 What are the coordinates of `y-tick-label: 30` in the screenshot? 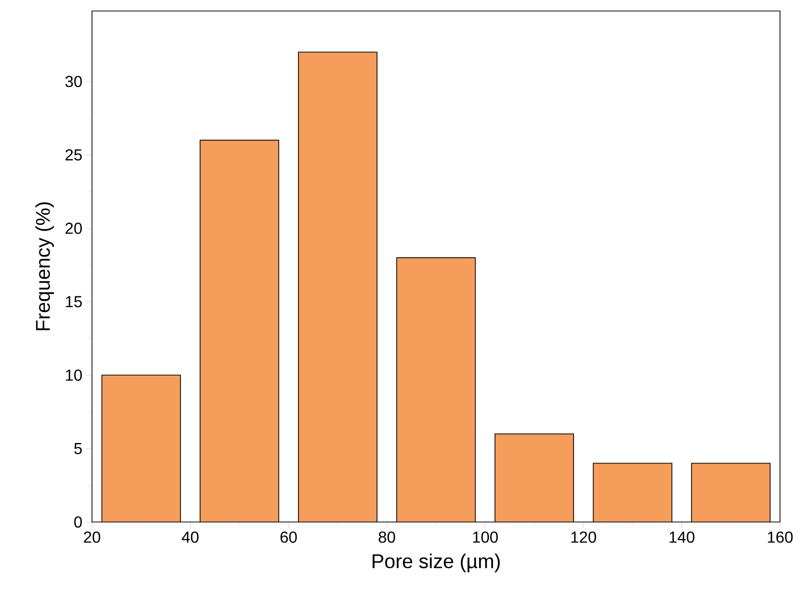 It's located at (73, 82).